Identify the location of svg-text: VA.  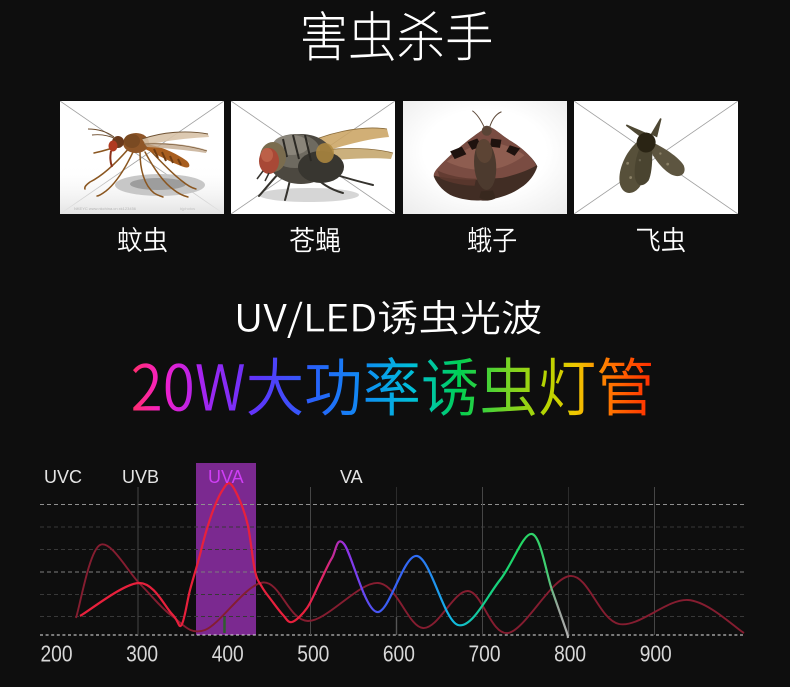
(351, 477).